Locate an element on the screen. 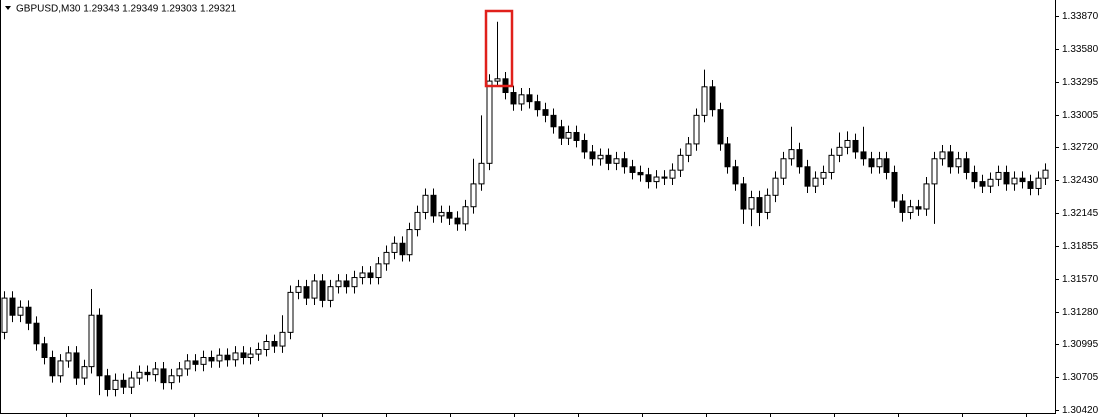 The image size is (1100, 418). y-tick-label: 1.31570 is located at coordinates (1080, 279).